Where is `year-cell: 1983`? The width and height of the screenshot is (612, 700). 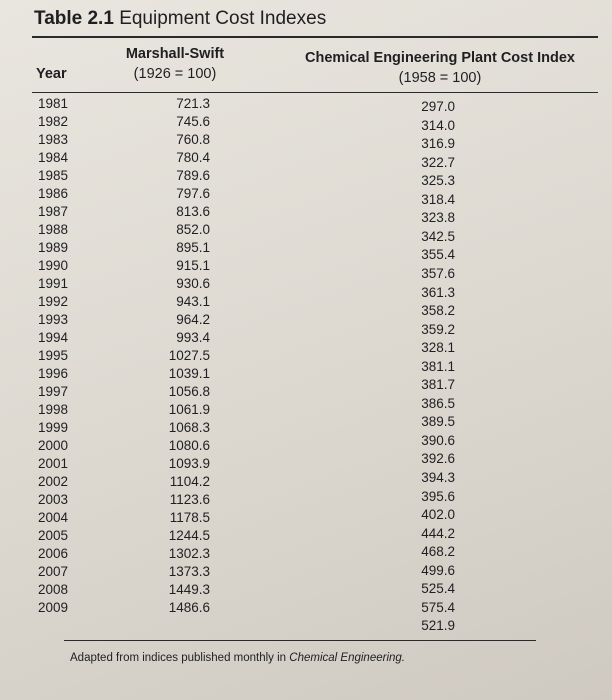
year-cell: 1983 is located at coordinates (53, 139).